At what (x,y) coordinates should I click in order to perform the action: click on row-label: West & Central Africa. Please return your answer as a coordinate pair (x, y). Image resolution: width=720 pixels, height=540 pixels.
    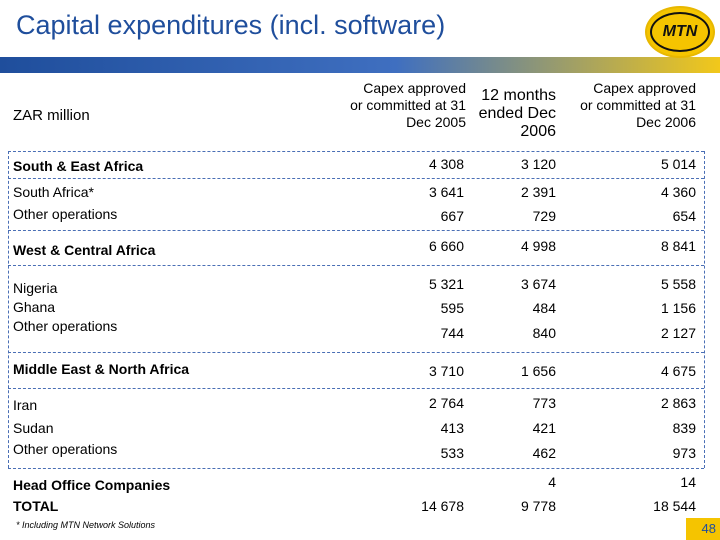
    Looking at the image, I should click on (84, 250).